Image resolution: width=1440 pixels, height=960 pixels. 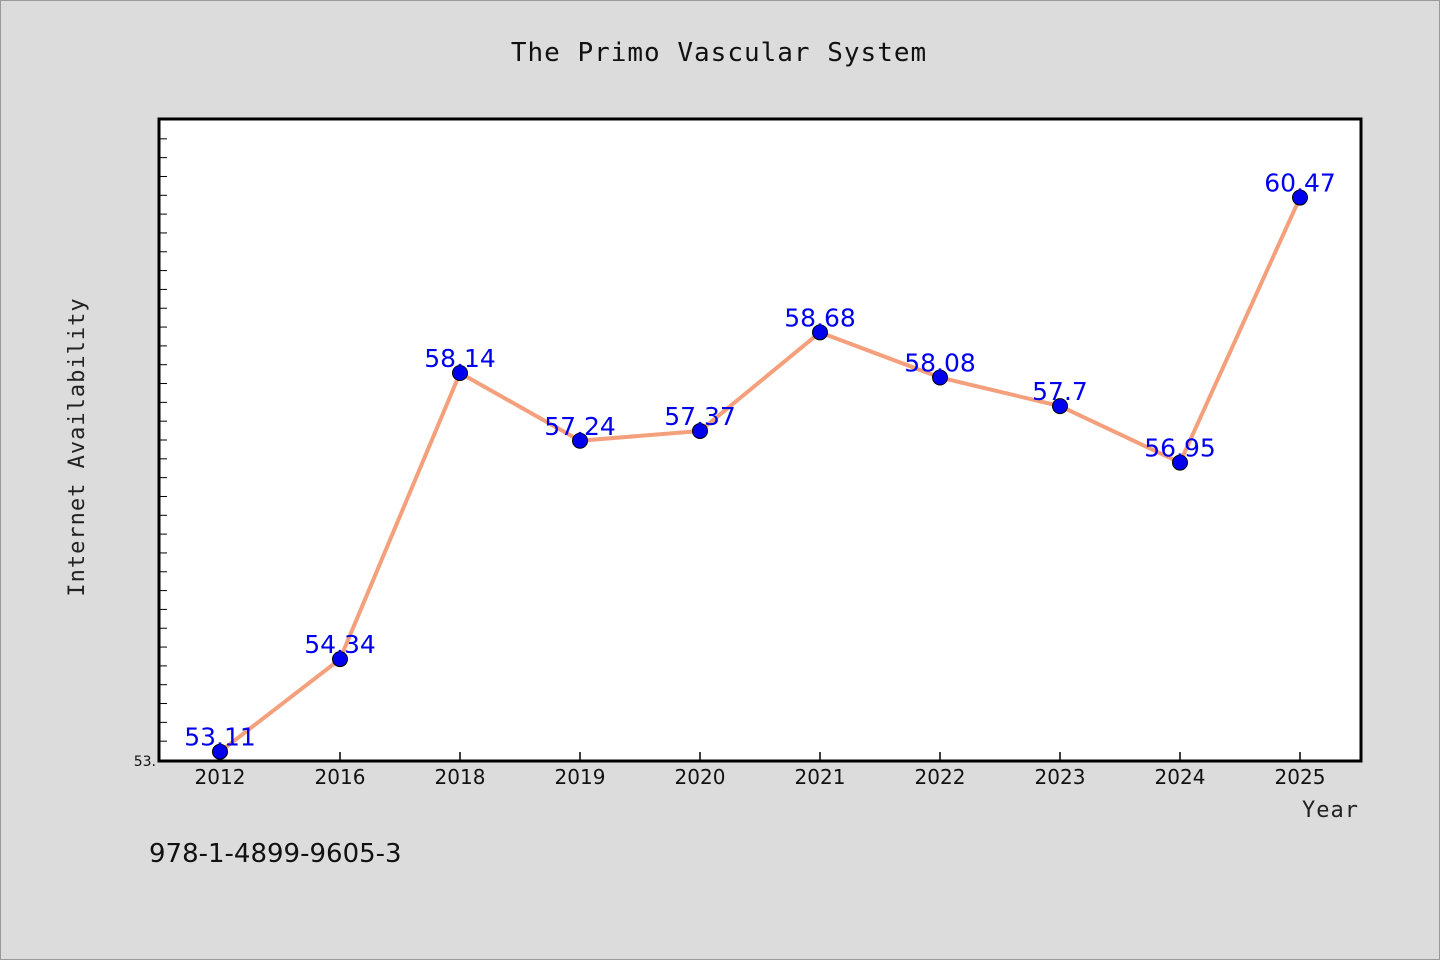 What do you see at coordinates (275, 854) in the screenshot?
I see `footer-isbn: 978-1-4899-9605-3` at bounding box center [275, 854].